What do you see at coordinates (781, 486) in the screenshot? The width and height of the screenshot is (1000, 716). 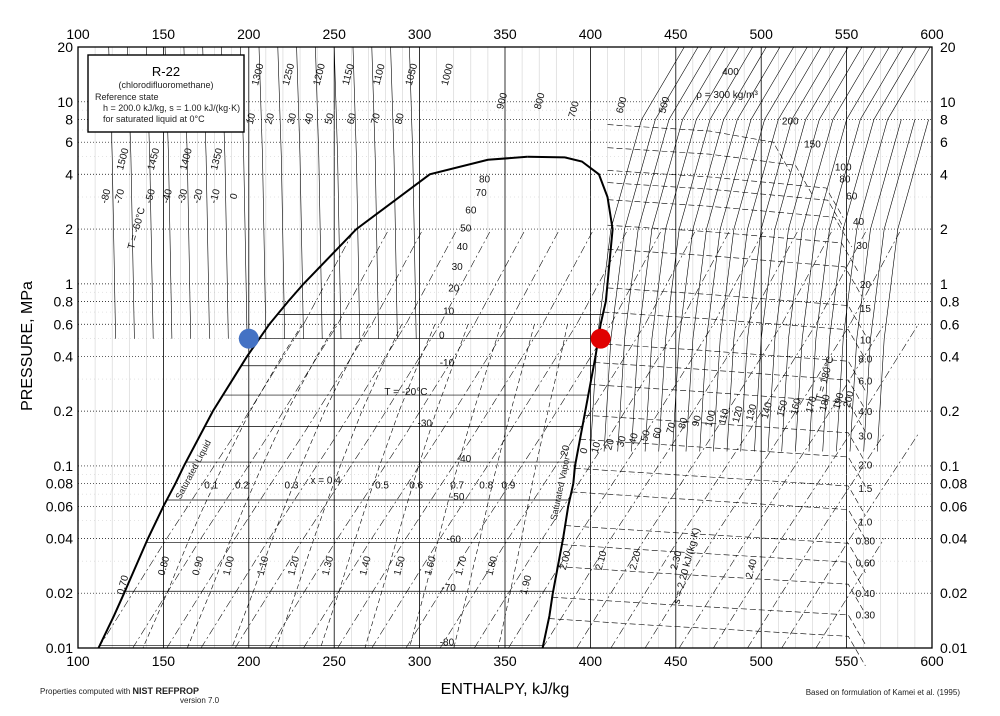 I see `entropy-line` at bounding box center [781, 486].